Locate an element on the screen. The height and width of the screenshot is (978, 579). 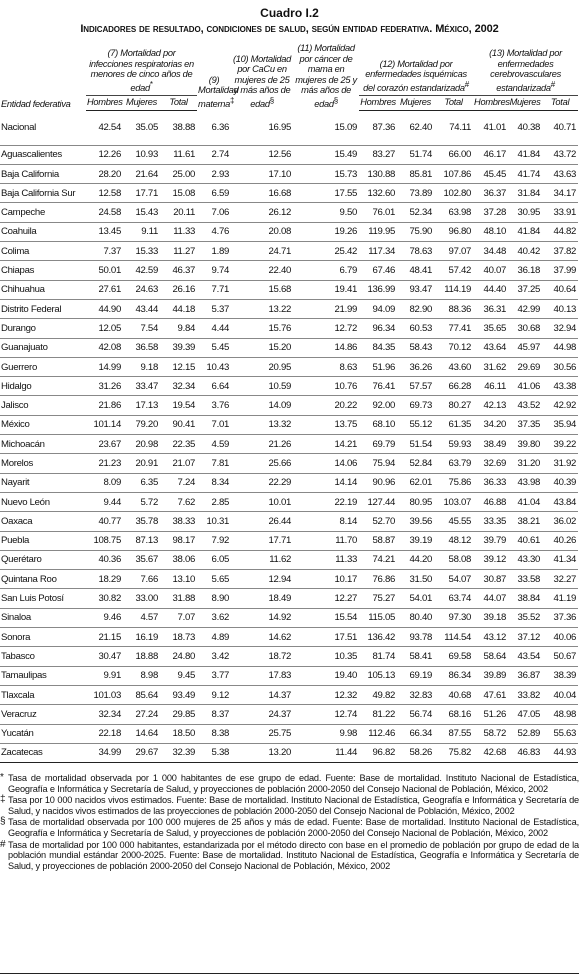
cell: 42.99 is located at coordinates (525, 309).